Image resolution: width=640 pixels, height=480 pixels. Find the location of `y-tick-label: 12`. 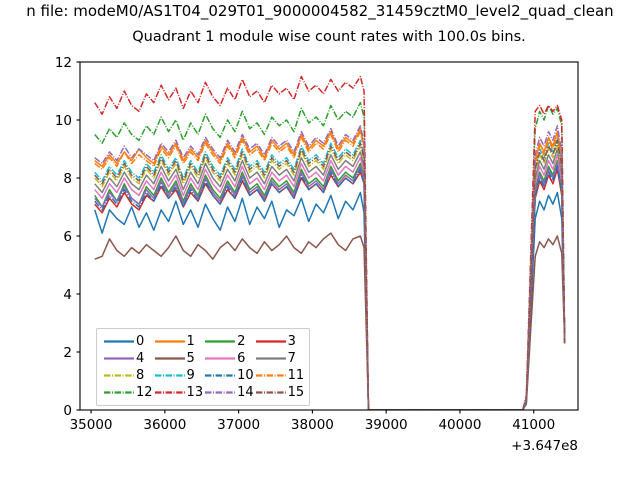

y-tick-label: 12 is located at coordinates (63, 63).